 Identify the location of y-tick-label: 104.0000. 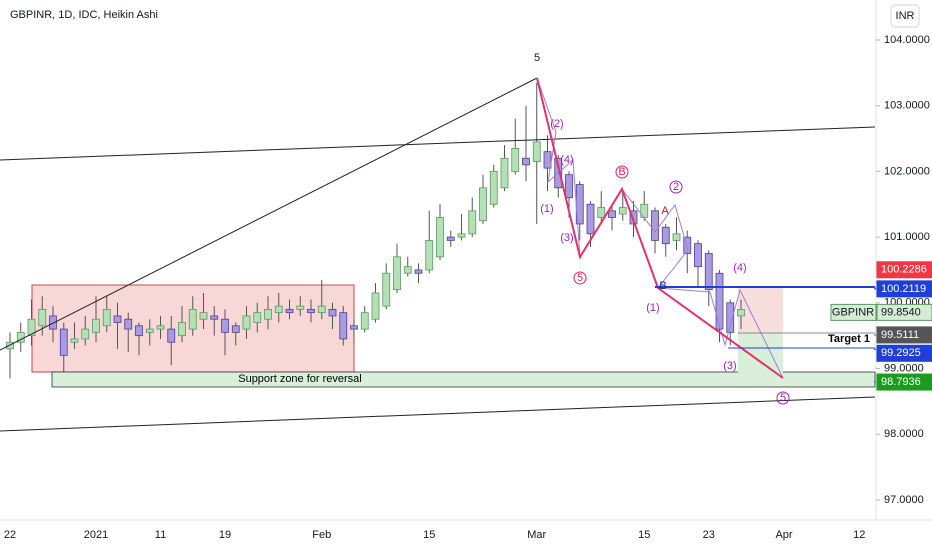
(907, 40).